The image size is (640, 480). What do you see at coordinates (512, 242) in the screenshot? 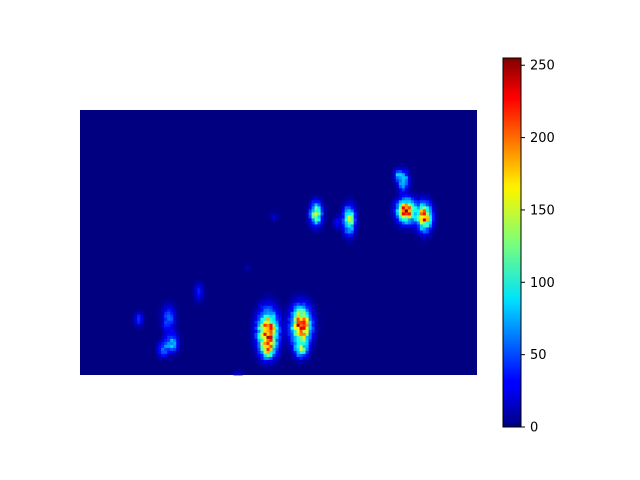
I see `colorbar` at bounding box center [512, 242].